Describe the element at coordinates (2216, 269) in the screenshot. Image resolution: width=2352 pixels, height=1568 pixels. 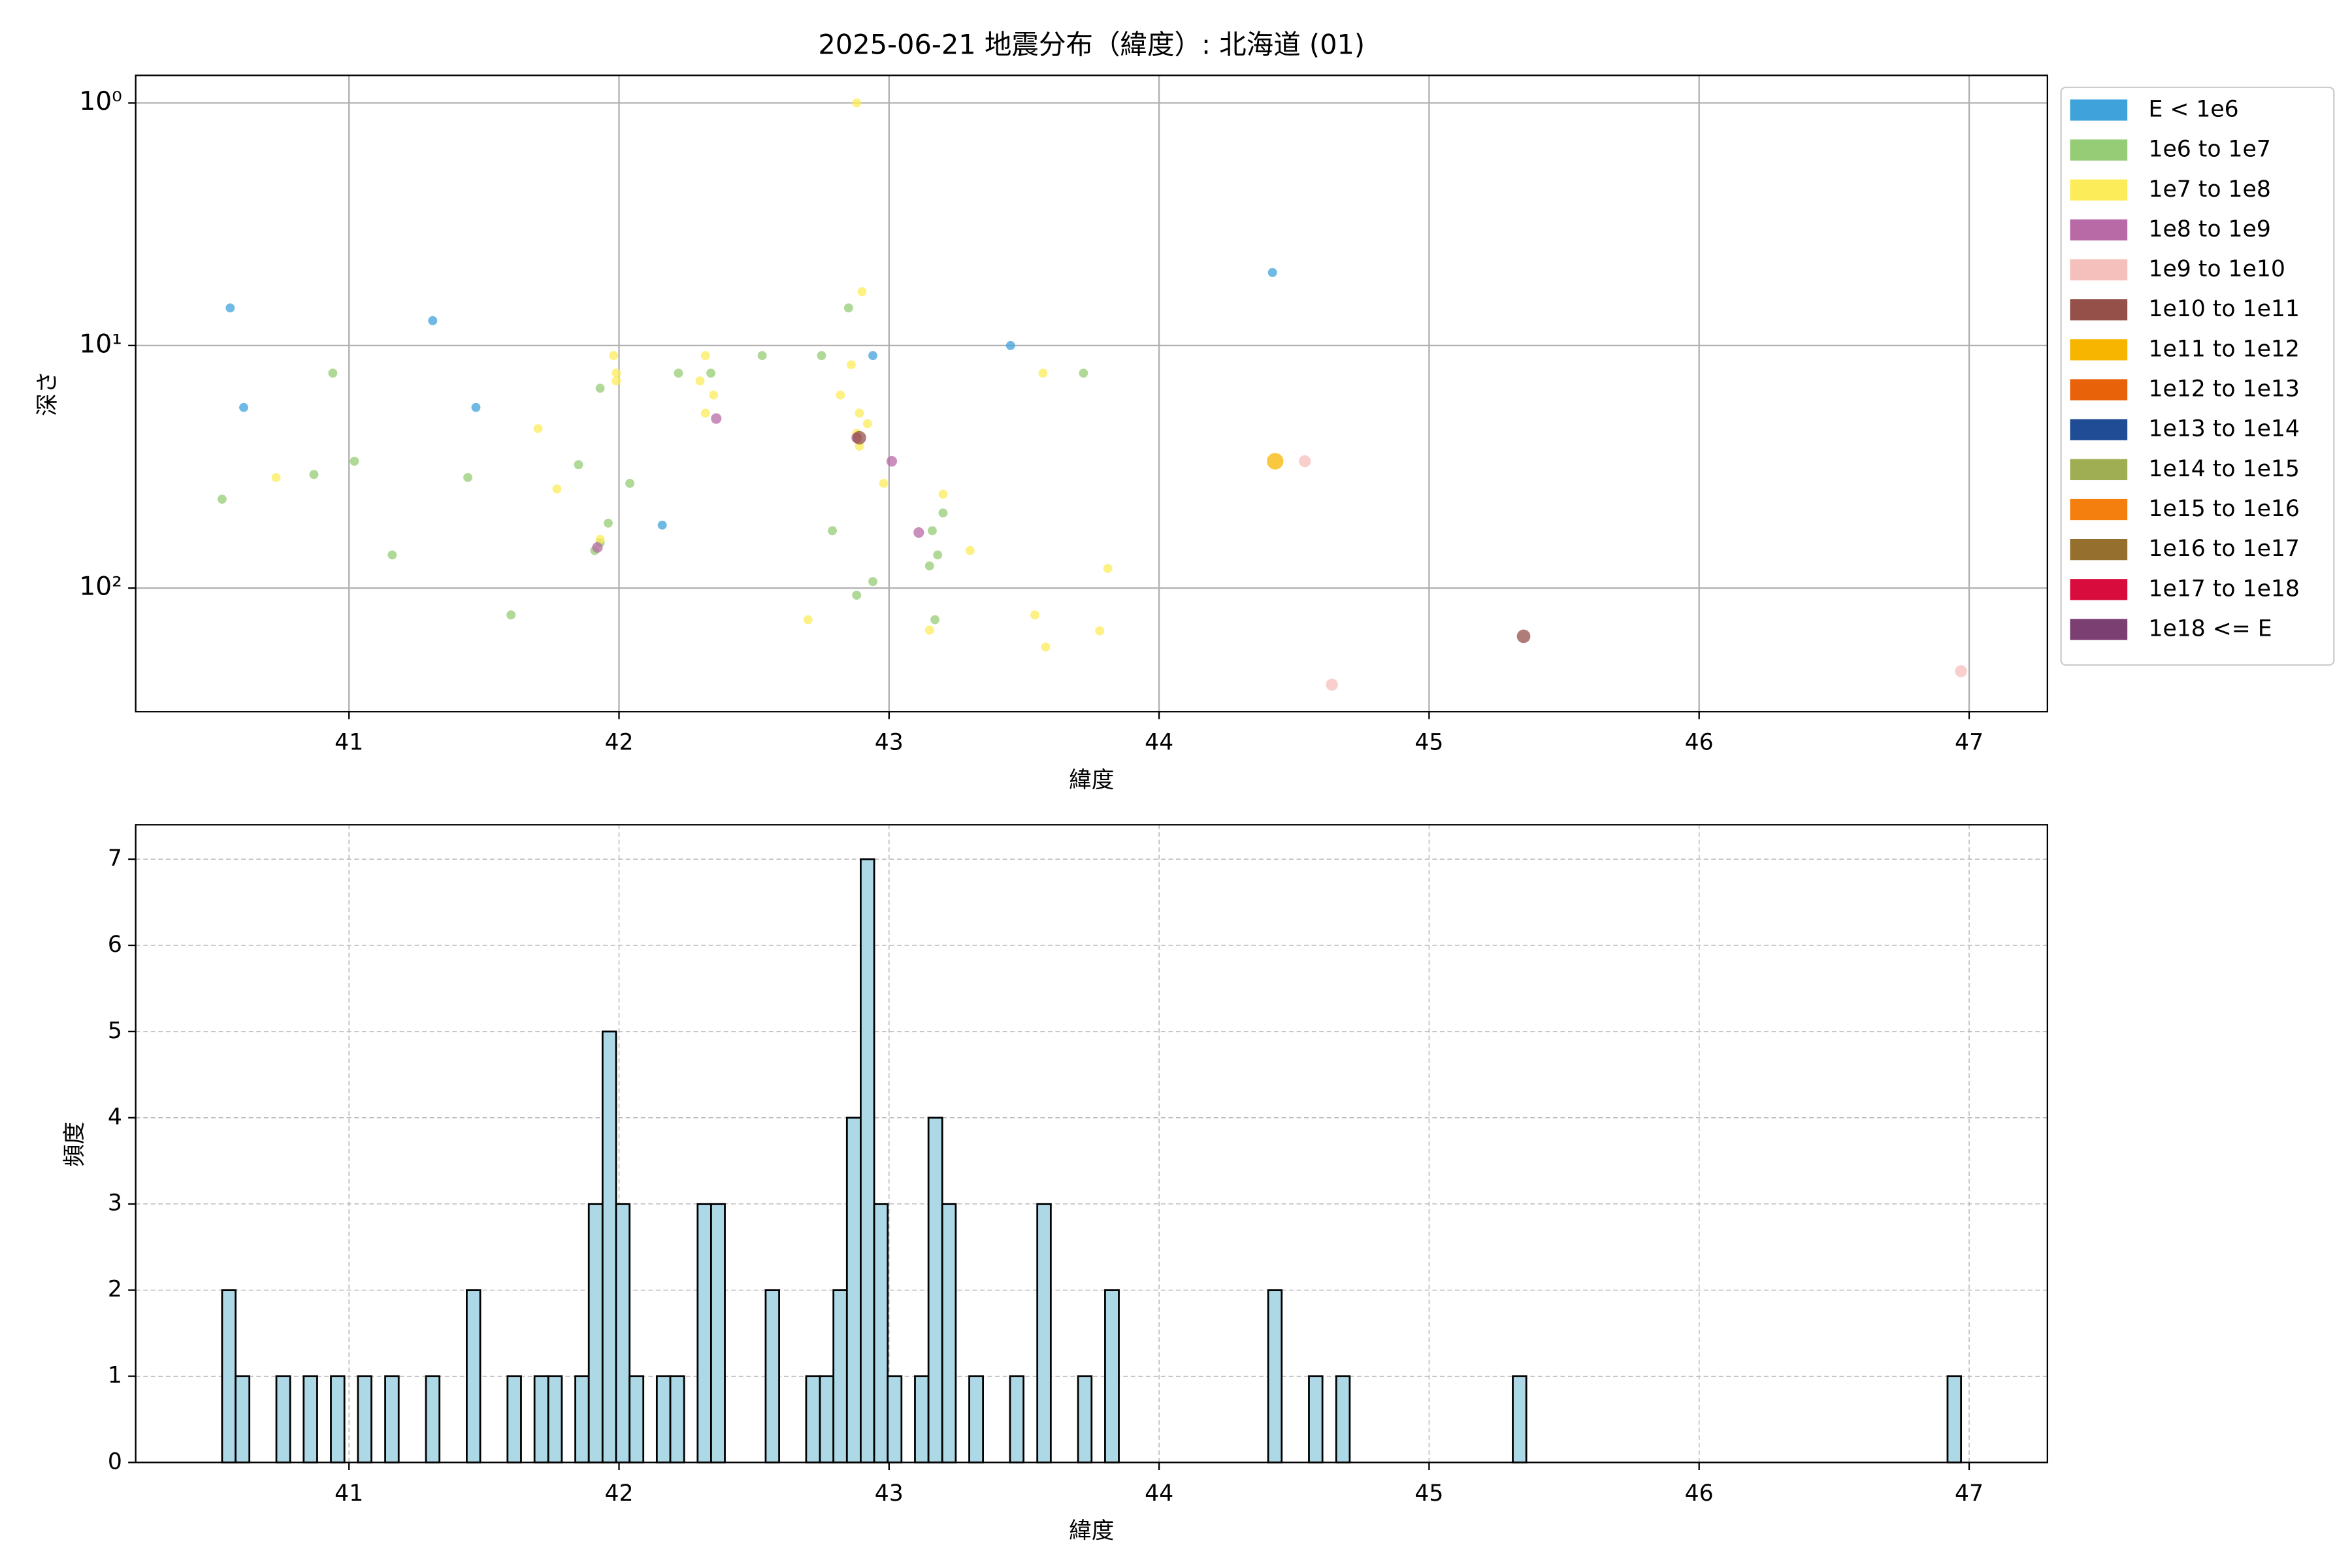
I see `legend-label: 1e9 to 1e10` at that location.